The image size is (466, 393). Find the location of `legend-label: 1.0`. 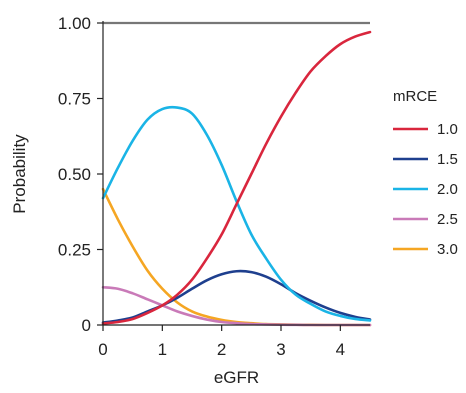

legend-label: 1.0 is located at coordinates (447, 129).